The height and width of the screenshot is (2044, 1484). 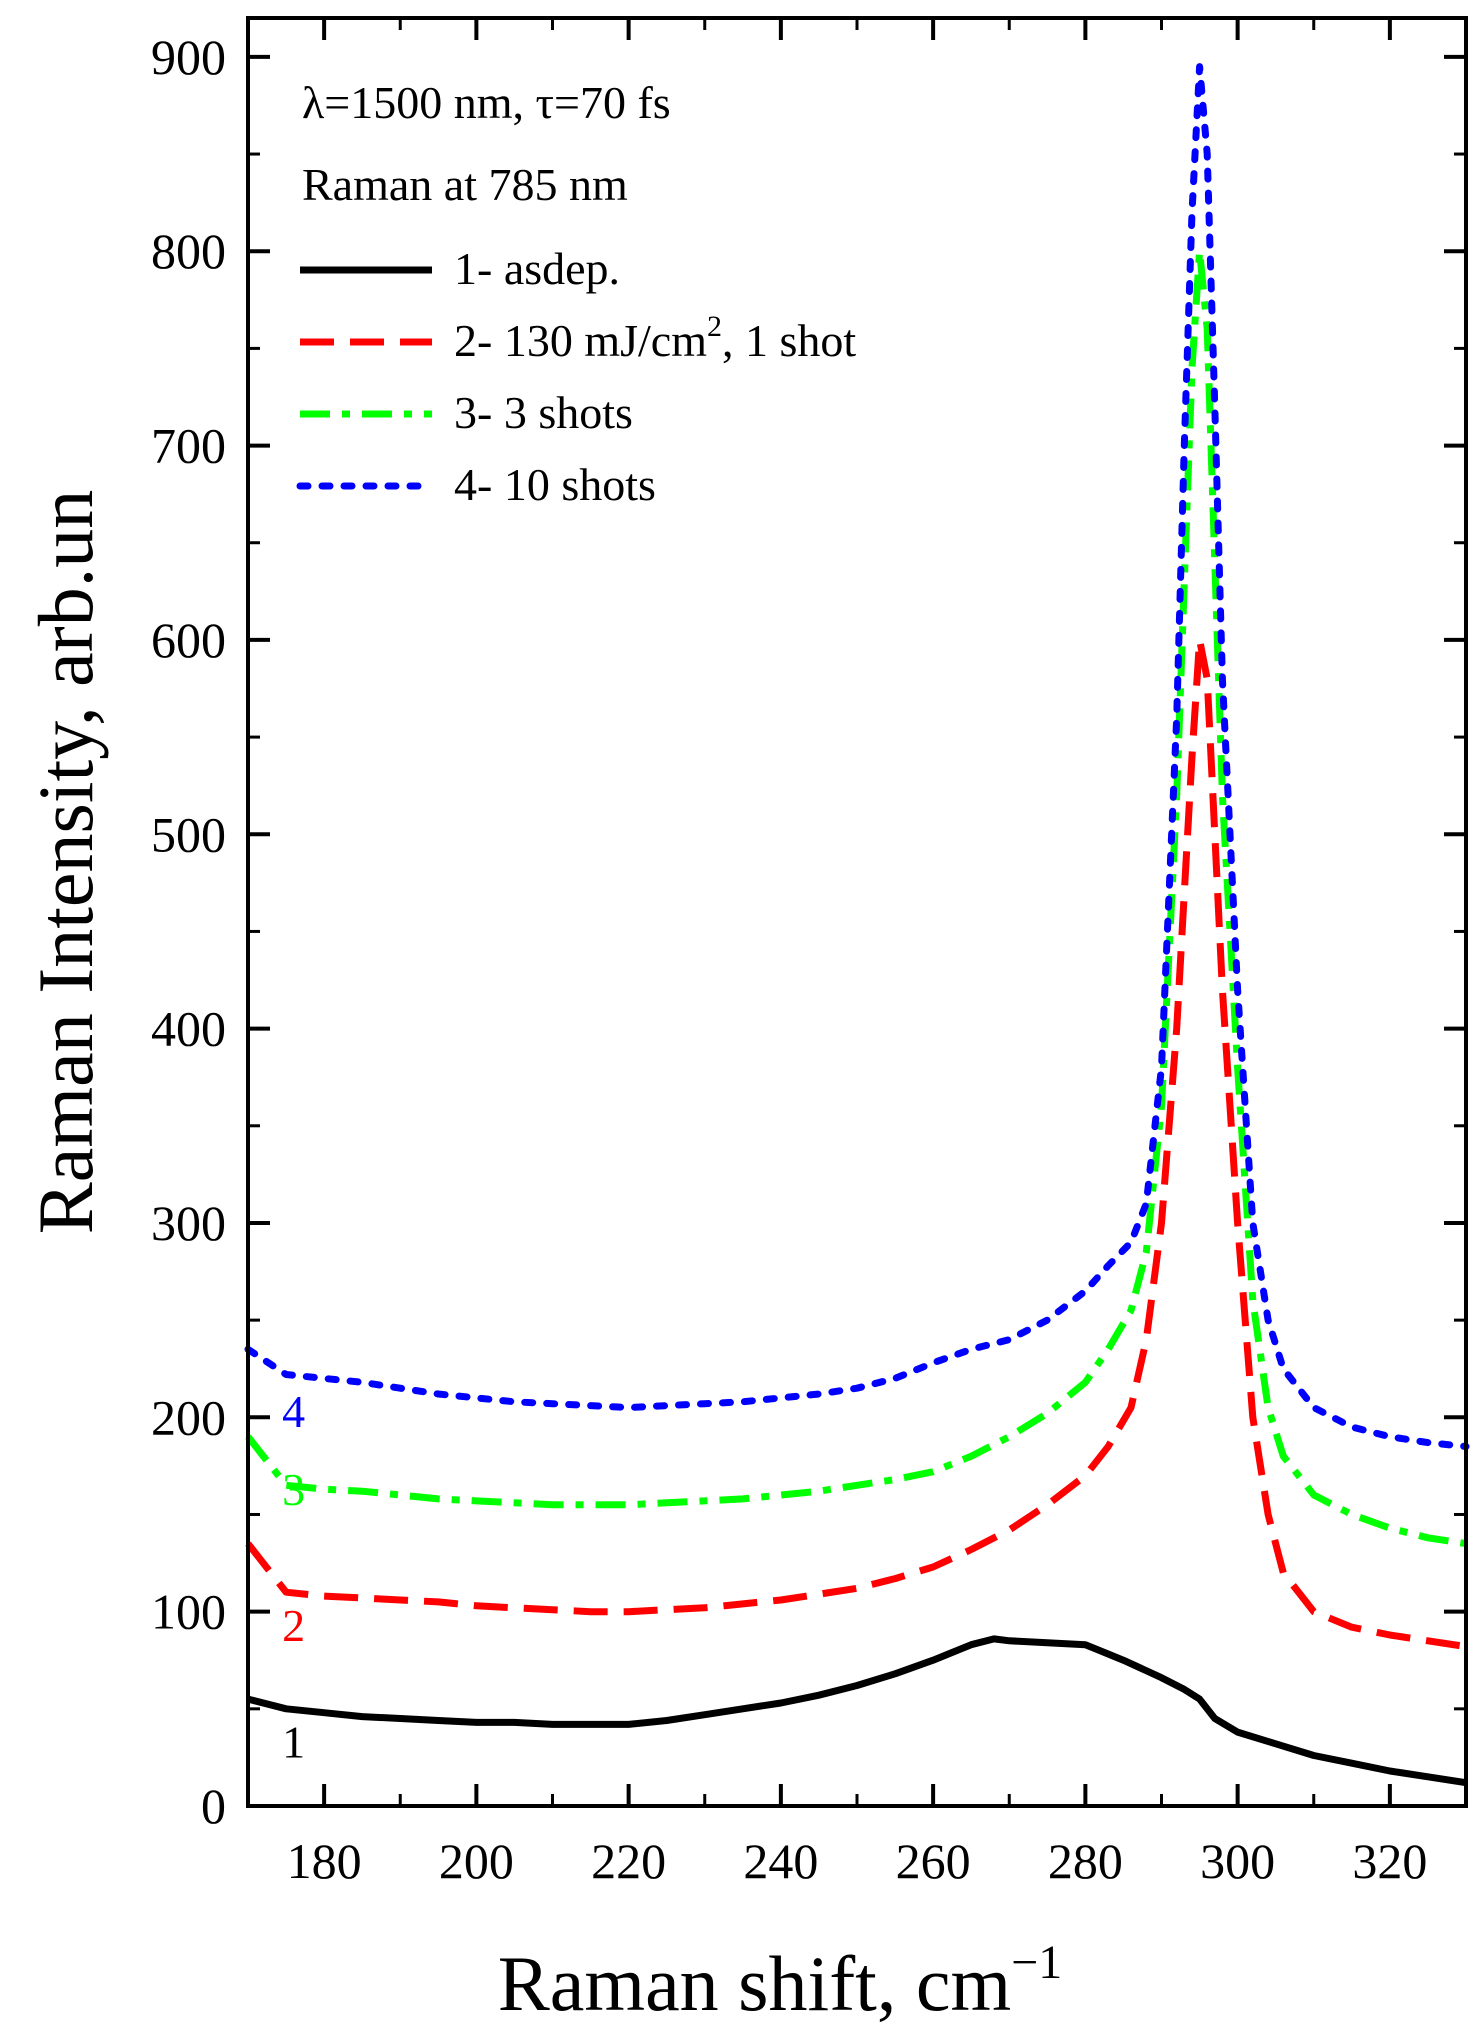 What do you see at coordinates (543, 412) in the screenshot?
I see `legend-label-3: 3- 3 shots` at bounding box center [543, 412].